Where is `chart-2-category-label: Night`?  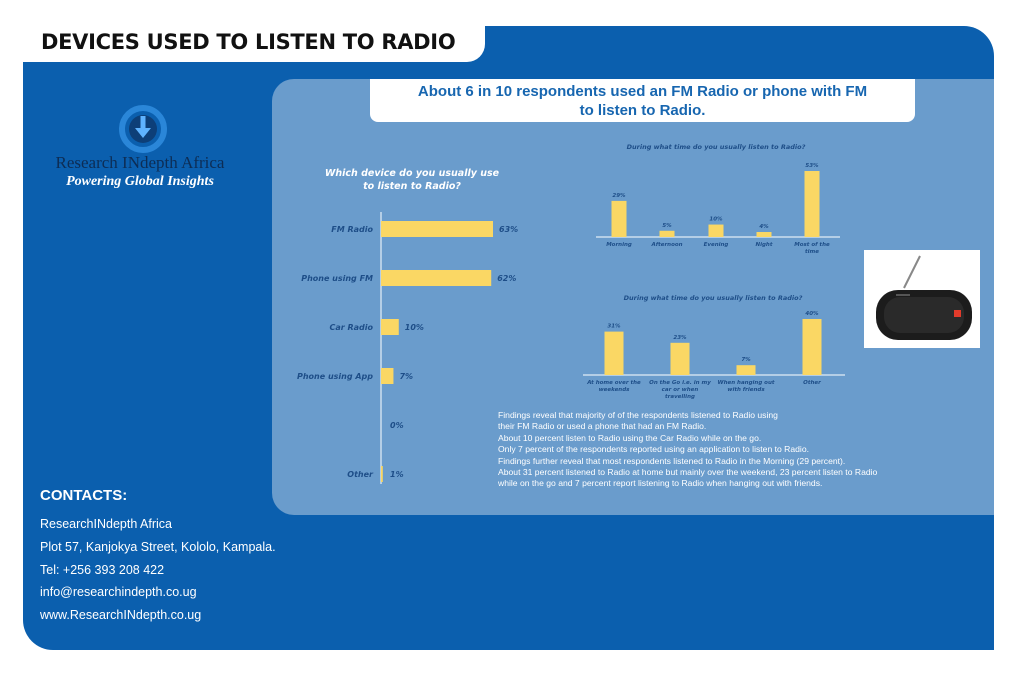 chart-2-category-label: Night is located at coordinates (764, 245).